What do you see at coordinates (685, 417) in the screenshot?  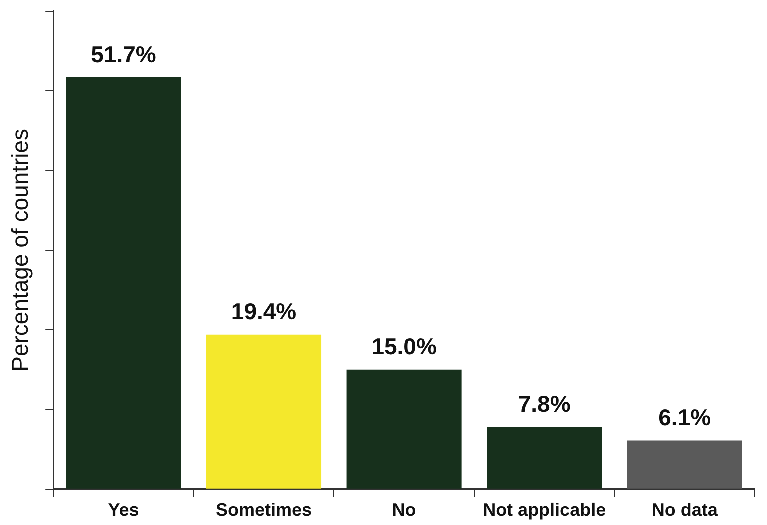 I see `data-label: 6.1%` at bounding box center [685, 417].